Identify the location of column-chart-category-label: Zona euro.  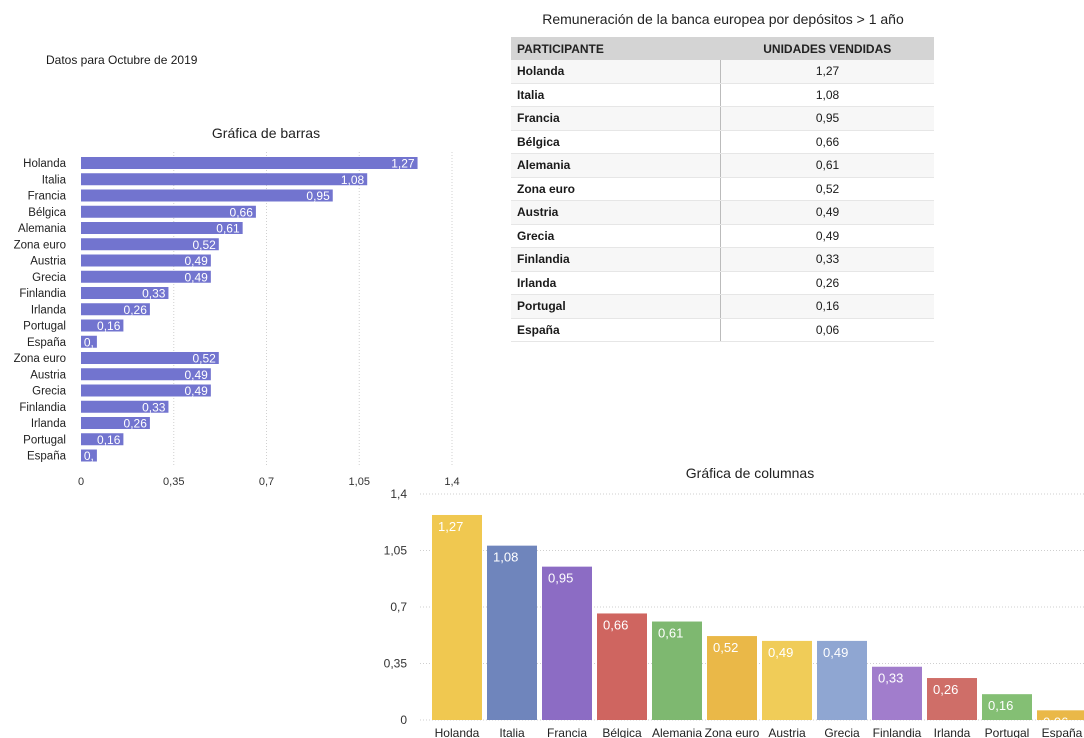
(732, 732).